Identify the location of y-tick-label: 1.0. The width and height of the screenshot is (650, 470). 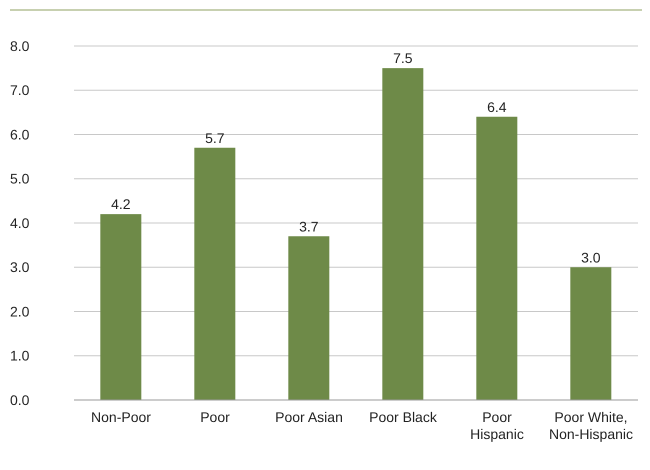
(20, 356).